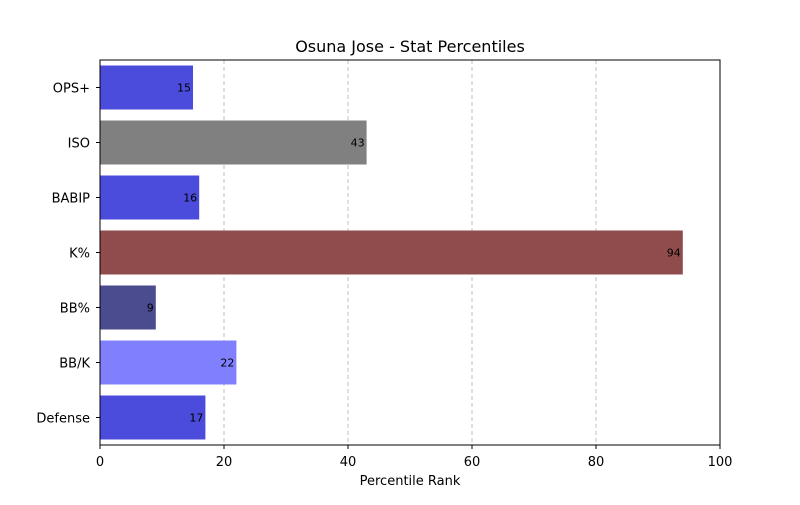 Image resolution: width=800 pixels, height=505 pixels. What do you see at coordinates (358, 143) in the screenshot?
I see `bar-value-label: 43` at bounding box center [358, 143].